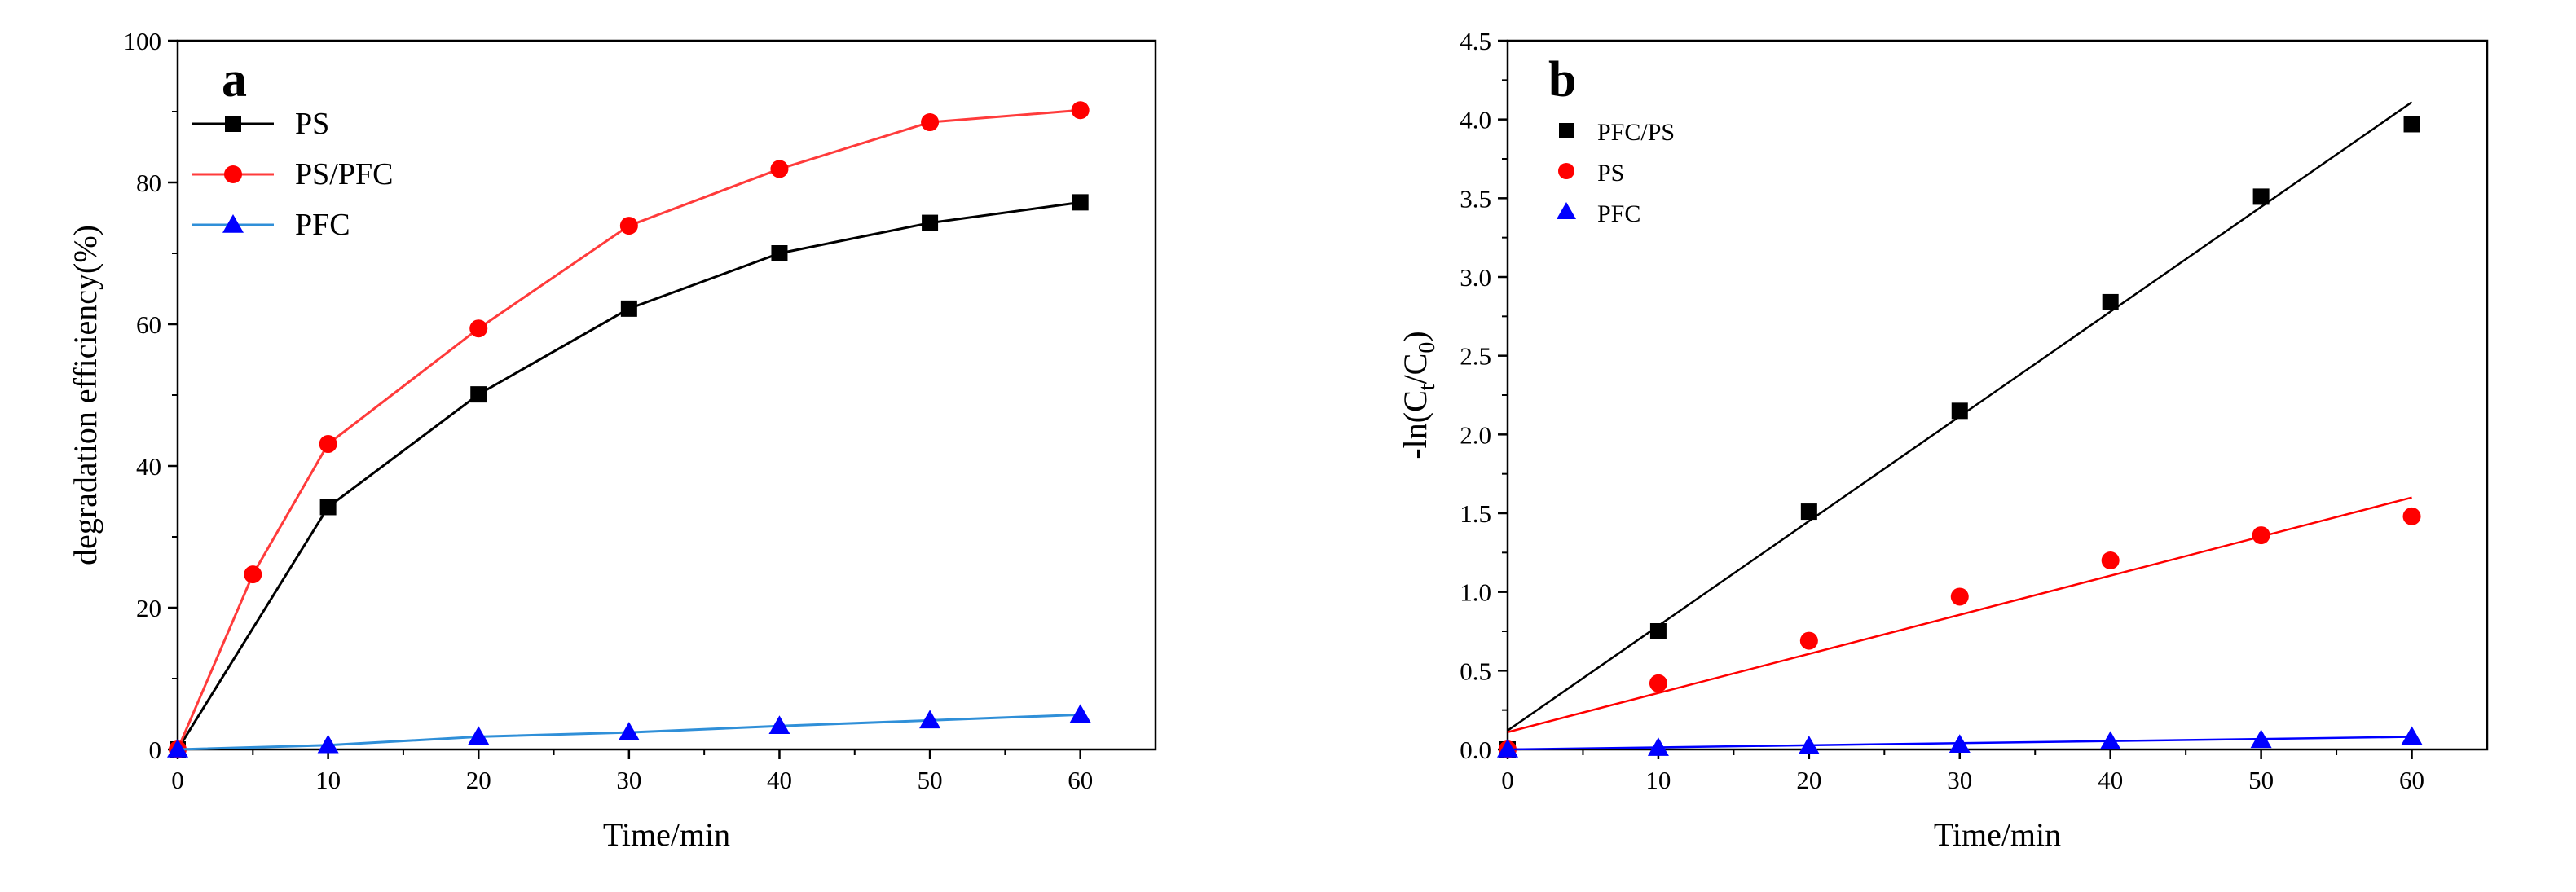  What do you see at coordinates (1475, 592) in the screenshot?
I see `y-tick-label: 1.0` at bounding box center [1475, 592].